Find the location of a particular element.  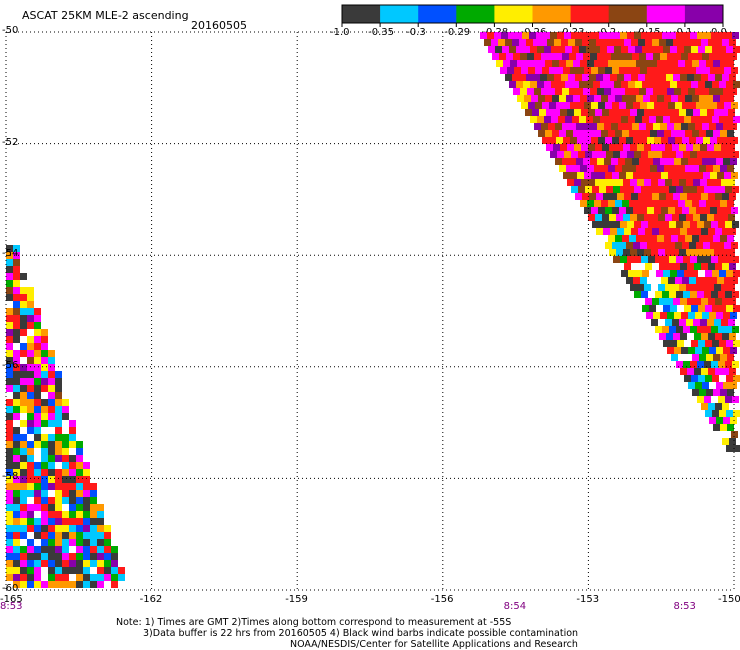

lat-label: -54 is located at coordinates (10, 254).